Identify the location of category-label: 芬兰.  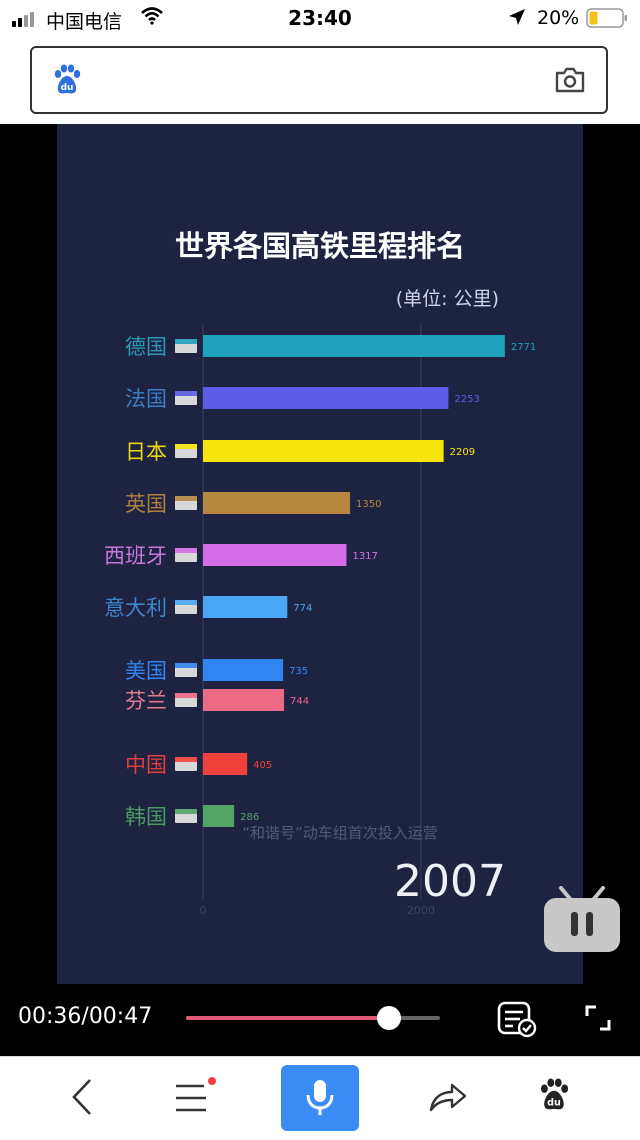
(146, 701).